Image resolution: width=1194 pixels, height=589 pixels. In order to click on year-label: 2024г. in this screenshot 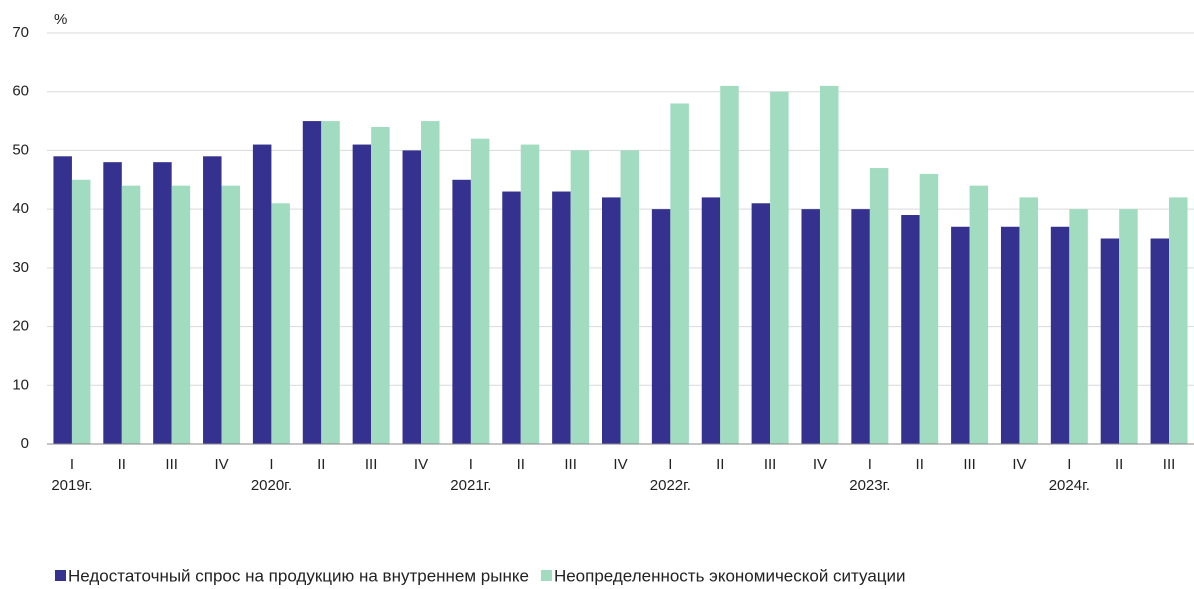, I will do `click(1069, 485)`.